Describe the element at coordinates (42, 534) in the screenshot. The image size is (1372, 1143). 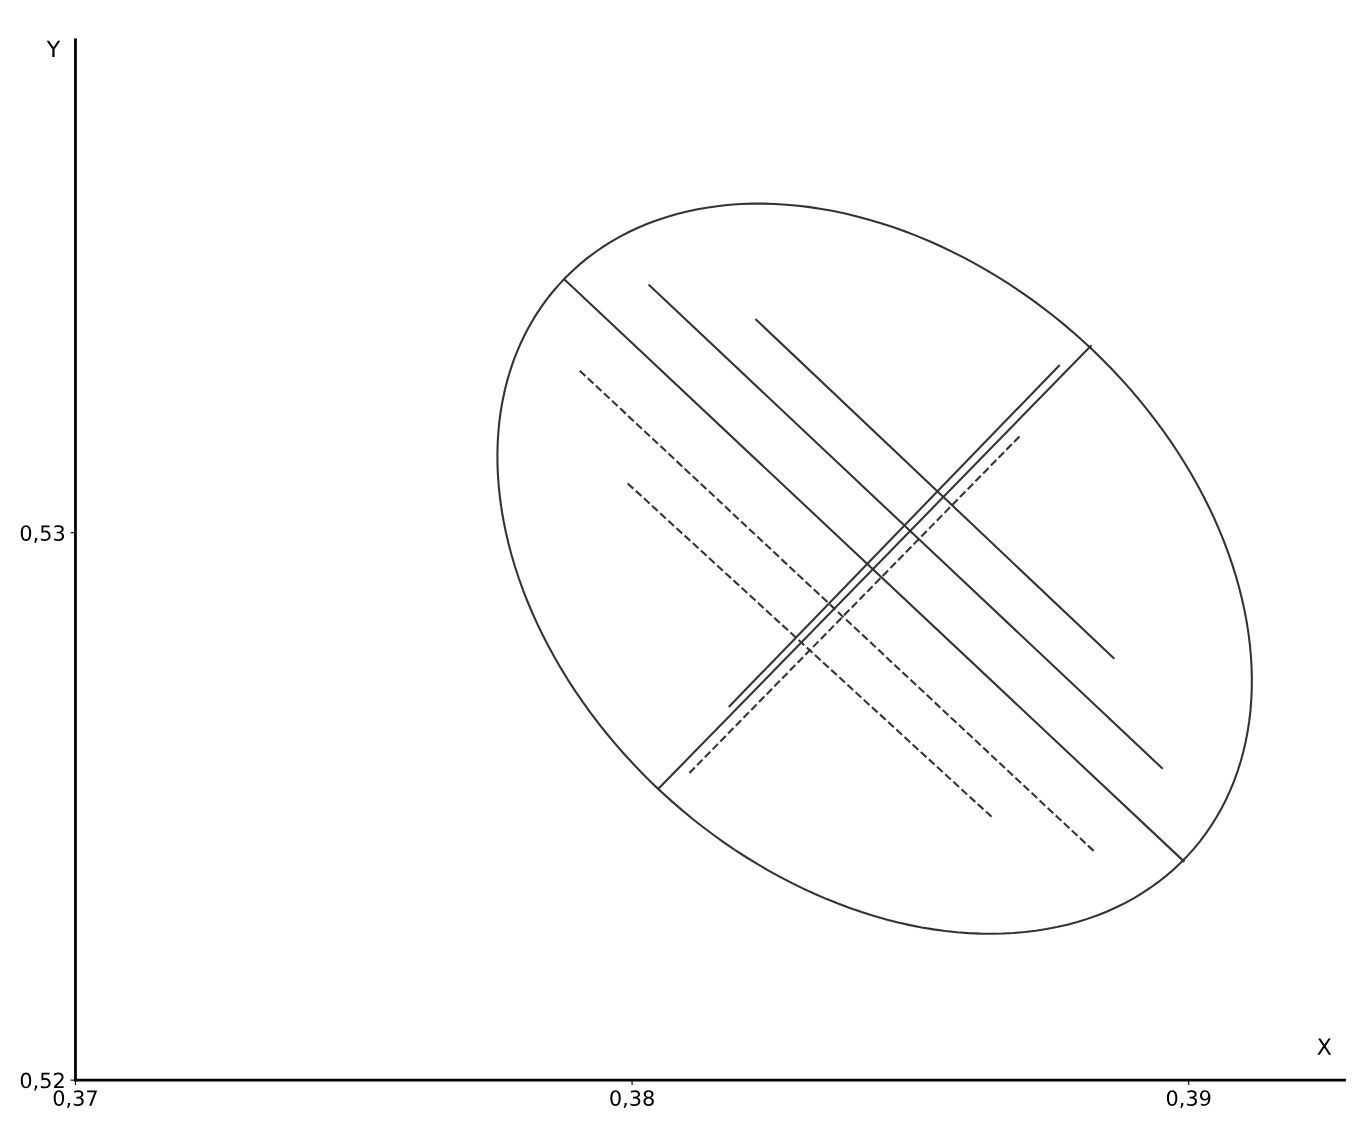
I see `y-tick-label: 0,53` at that location.